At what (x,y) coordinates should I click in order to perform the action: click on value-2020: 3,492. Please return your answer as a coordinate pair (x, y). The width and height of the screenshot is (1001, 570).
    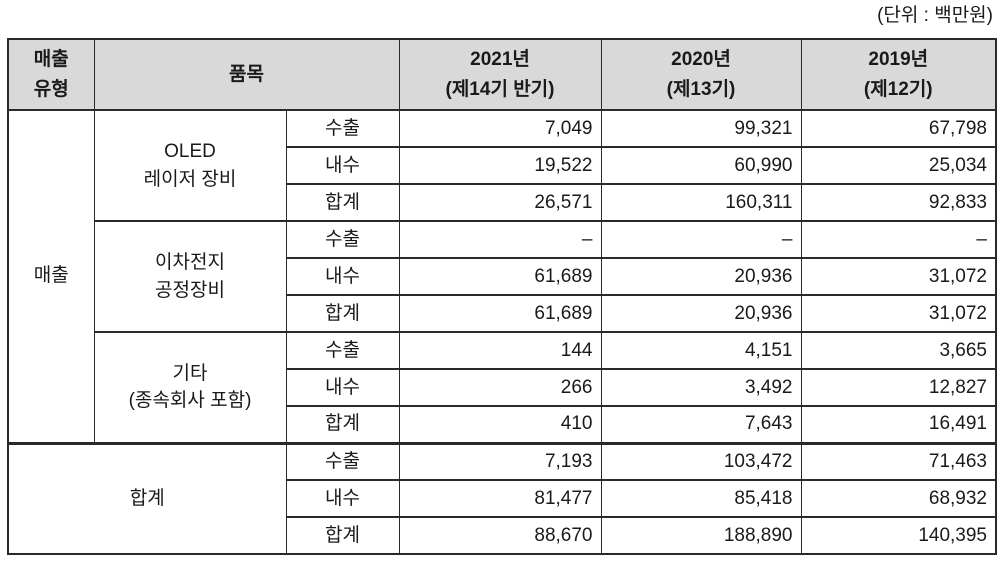
    Looking at the image, I should click on (701, 387).